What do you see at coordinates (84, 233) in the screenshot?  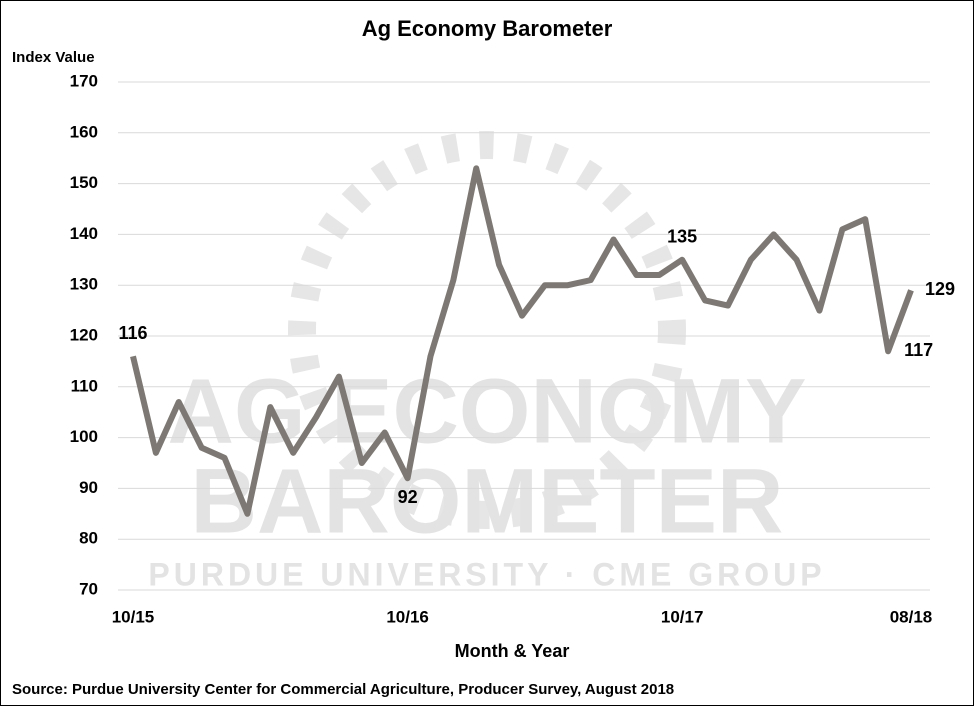 I see `y-tick-label: 140` at bounding box center [84, 233].